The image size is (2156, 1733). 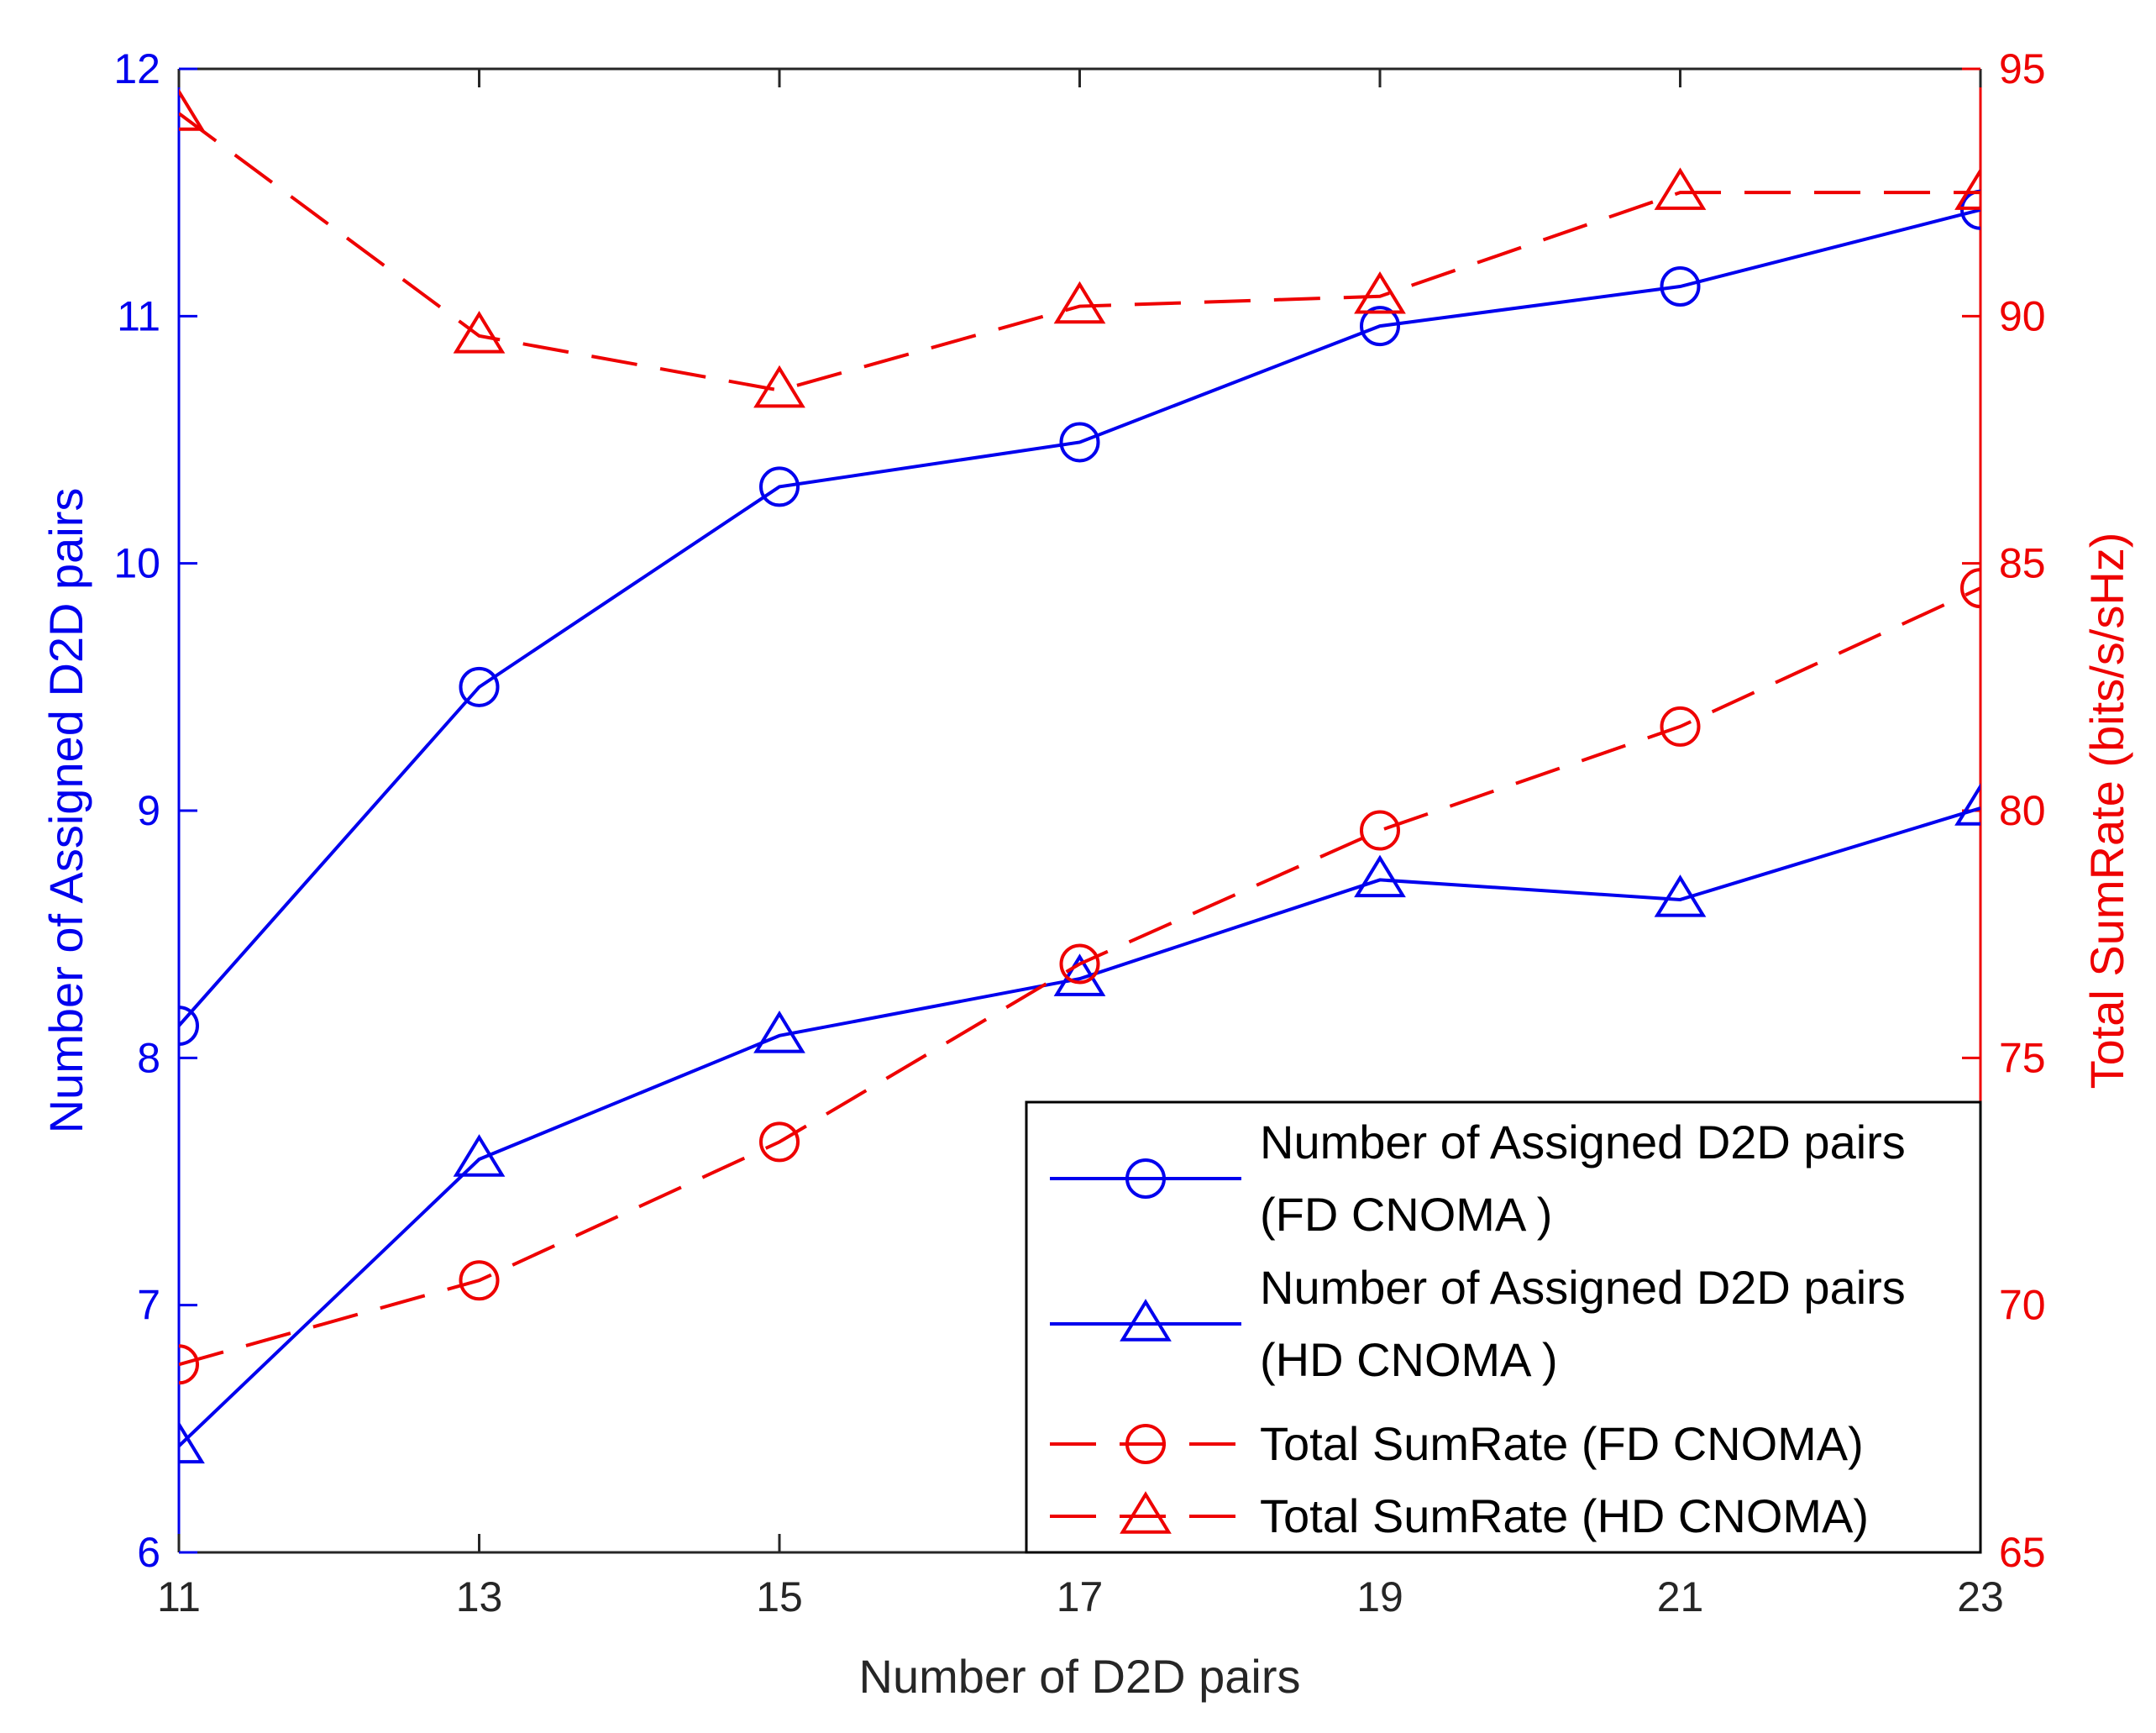 What do you see at coordinates (2022, 315) in the screenshot?
I see `y-right-tick-label: 90` at bounding box center [2022, 315].